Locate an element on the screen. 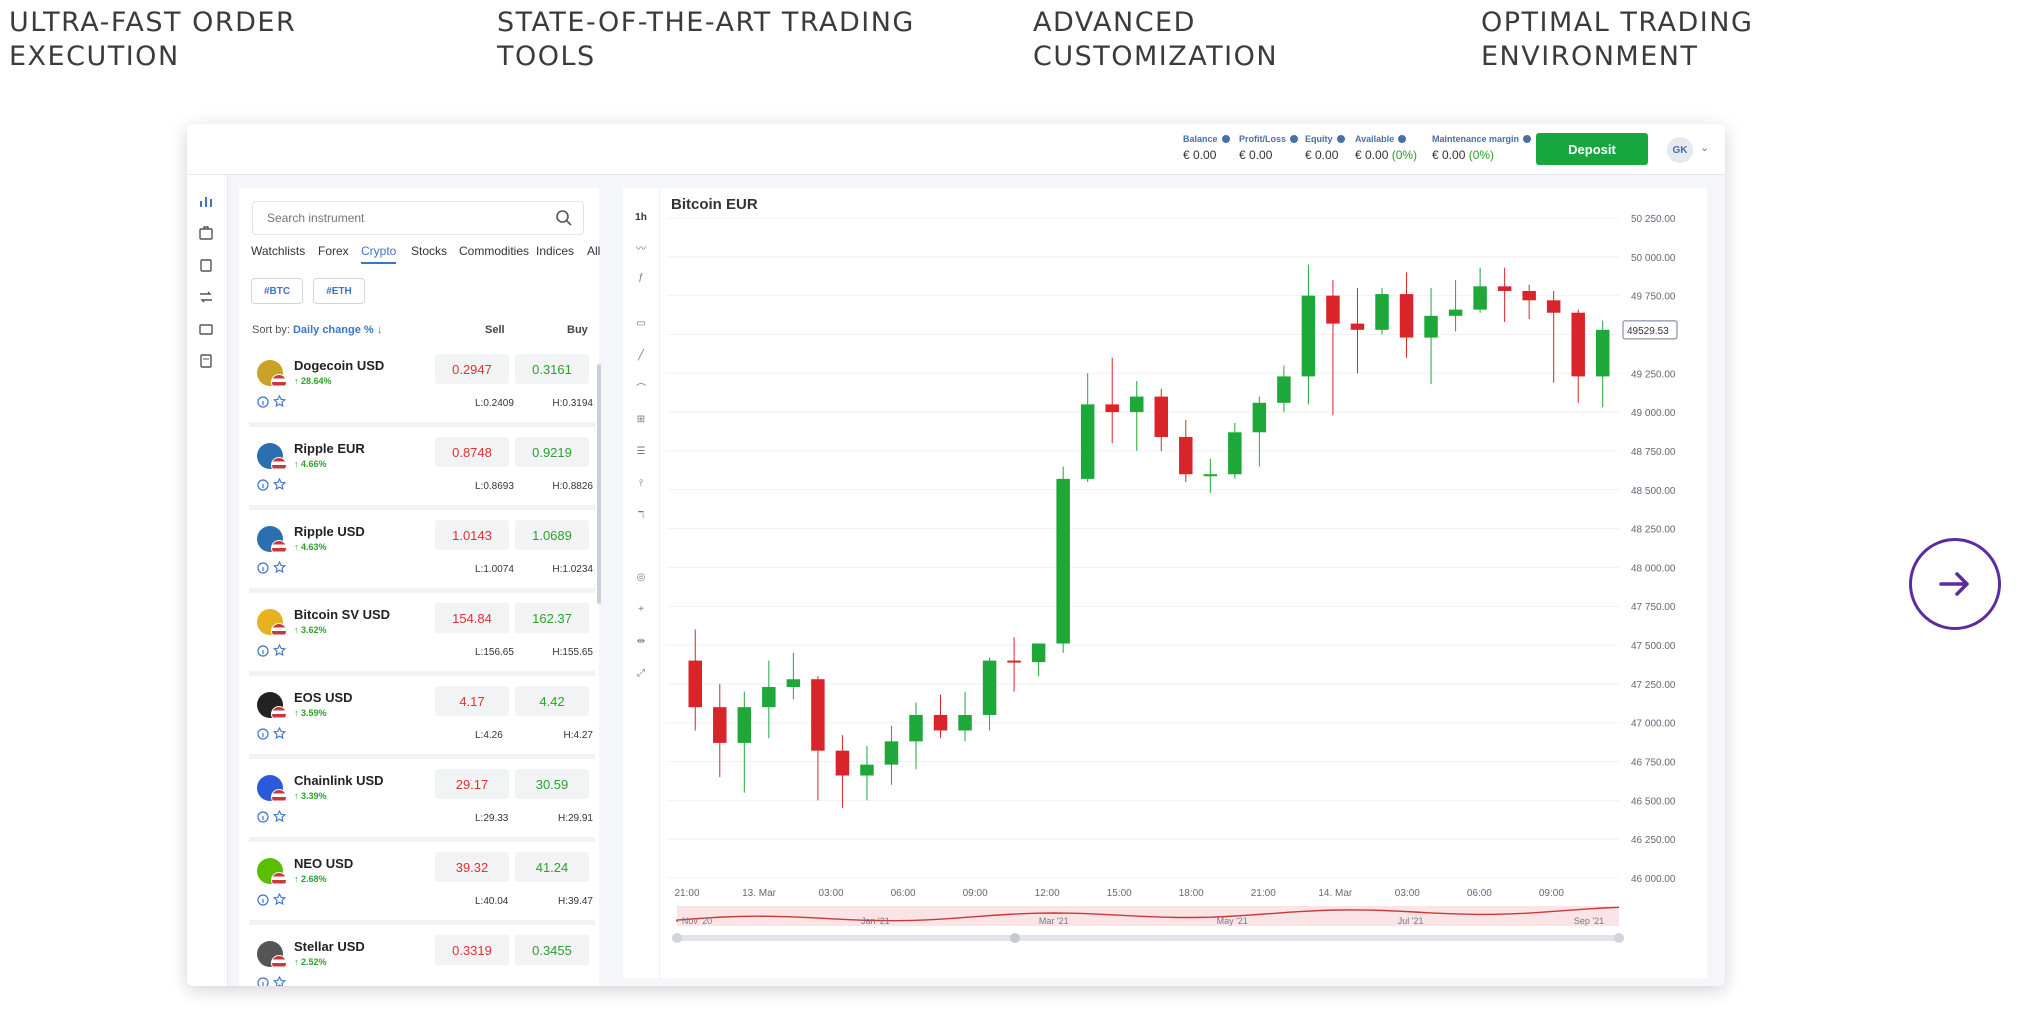  sell-button: 154.84 is located at coordinates (472, 618).